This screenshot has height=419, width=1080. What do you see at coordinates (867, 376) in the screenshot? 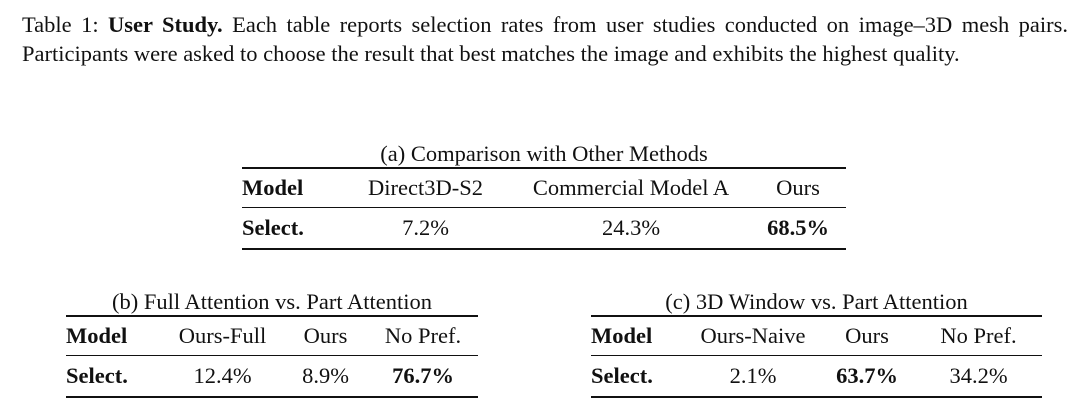
I see `value-cell-best: 63.7%` at bounding box center [867, 376].